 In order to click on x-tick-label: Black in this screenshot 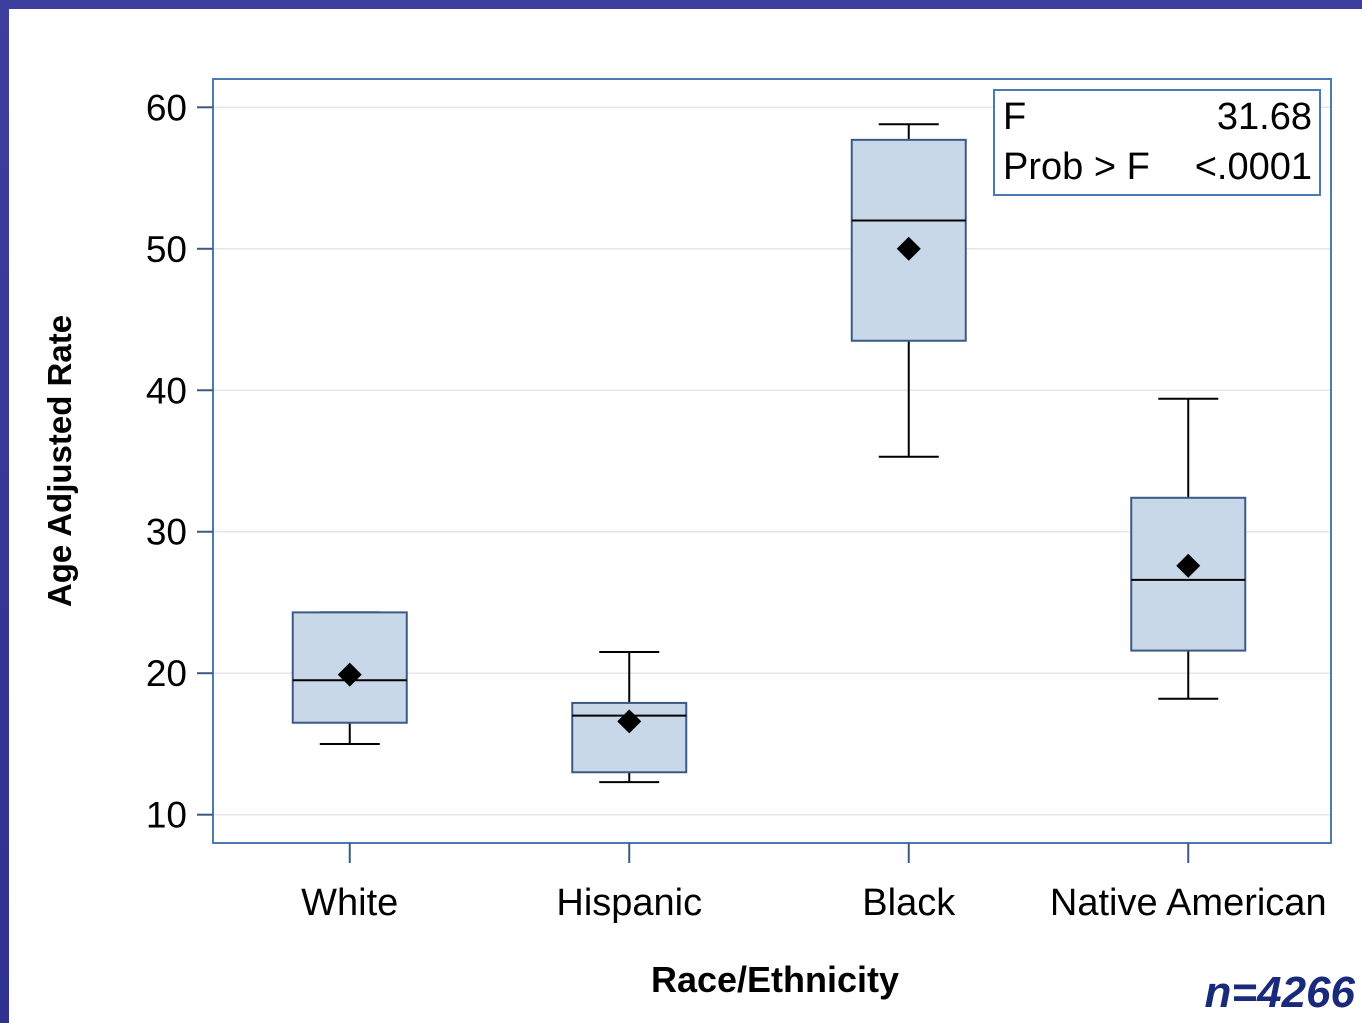, I will do `click(909, 903)`.